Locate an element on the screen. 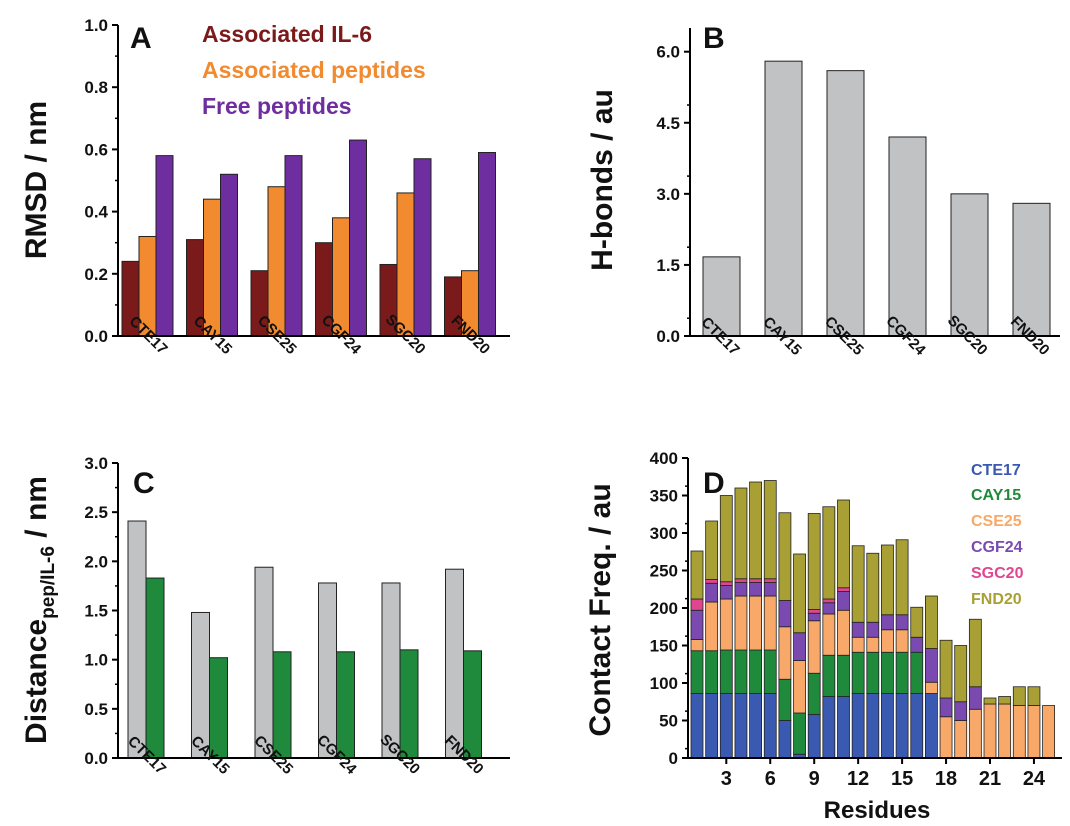 The width and height of the screenshot is (1070, 826). panel-d-xtick-label: 18 is located at coordinates (946, 779).